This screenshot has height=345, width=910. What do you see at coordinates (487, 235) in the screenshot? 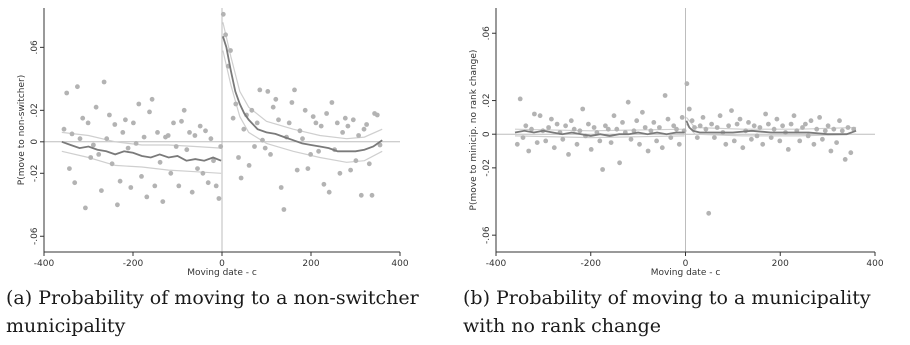
I see `b-ytick-label-0: -.06` at bounding box center [487, 235].